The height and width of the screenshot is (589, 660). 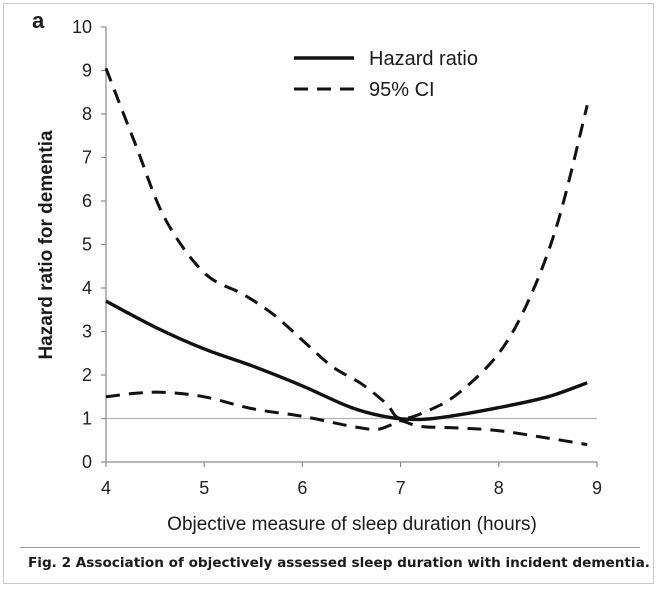 I want to click on x-tick-label: 4, so click(x=106, y=488).